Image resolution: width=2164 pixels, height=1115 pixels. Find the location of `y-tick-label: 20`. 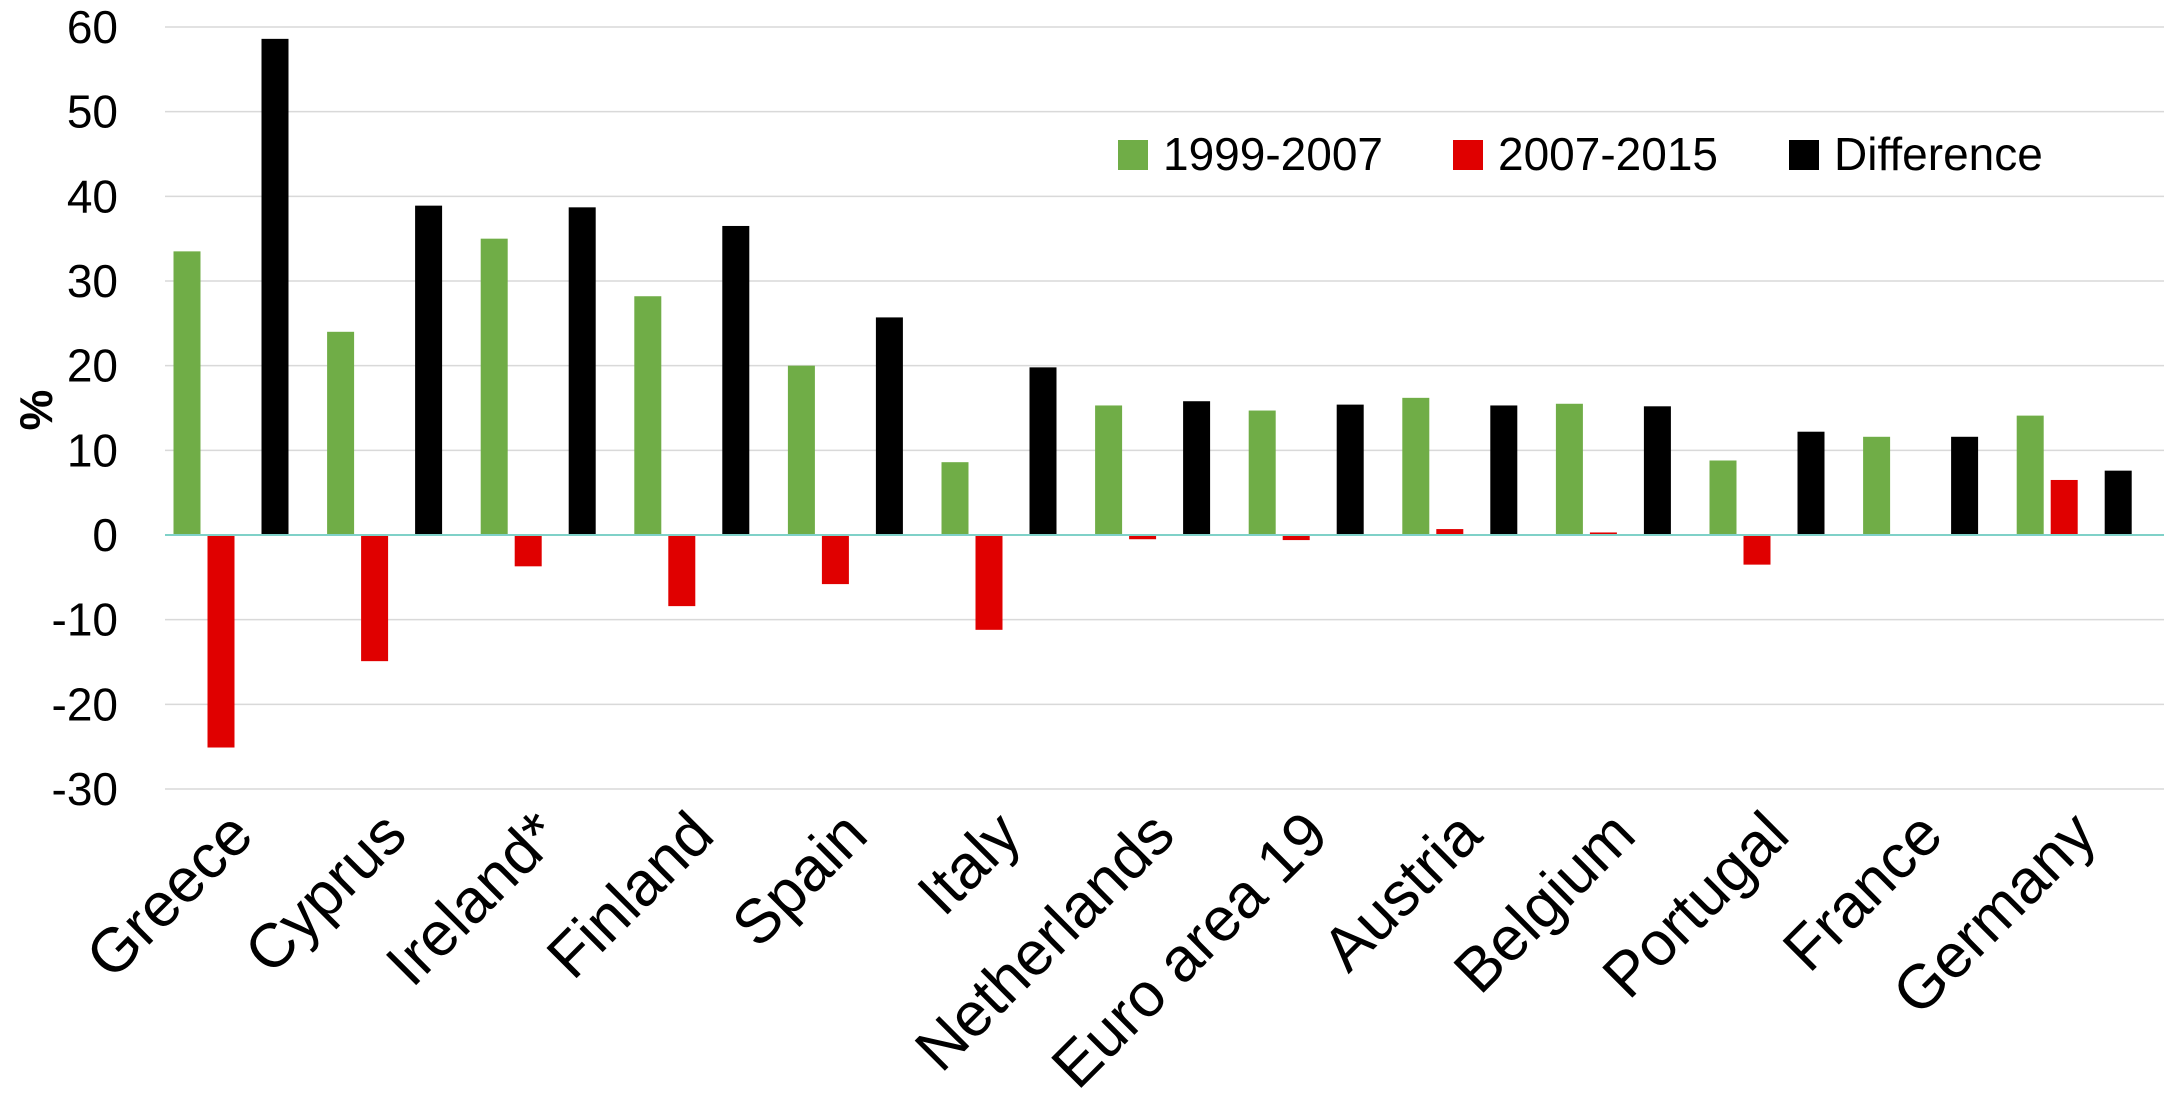

y-tick-label: 20 is located at coordinates (92, 366).